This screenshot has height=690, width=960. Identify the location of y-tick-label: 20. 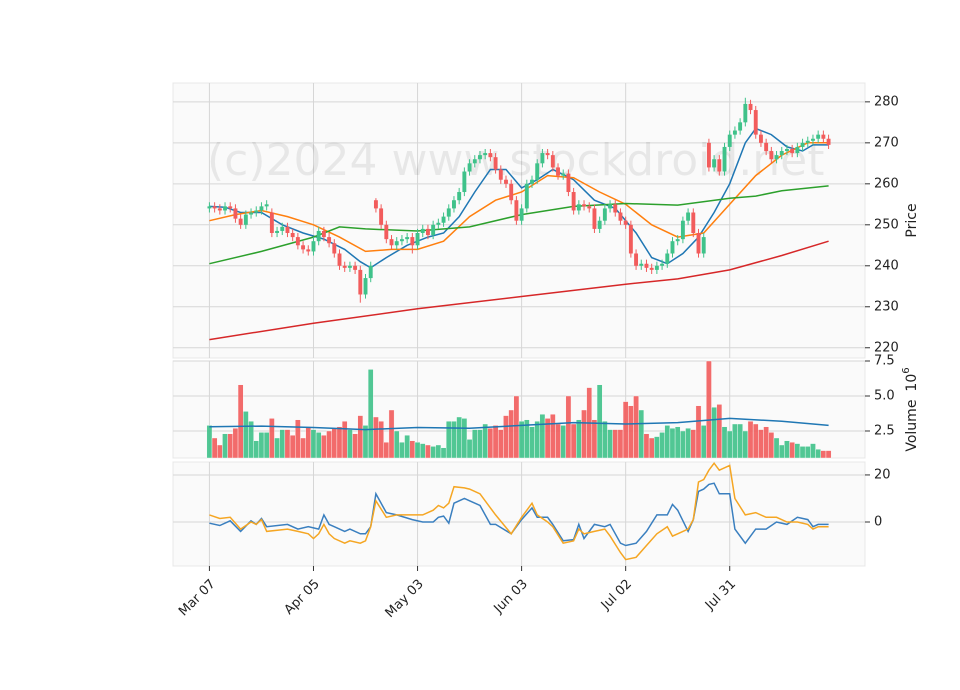
(882, 474).